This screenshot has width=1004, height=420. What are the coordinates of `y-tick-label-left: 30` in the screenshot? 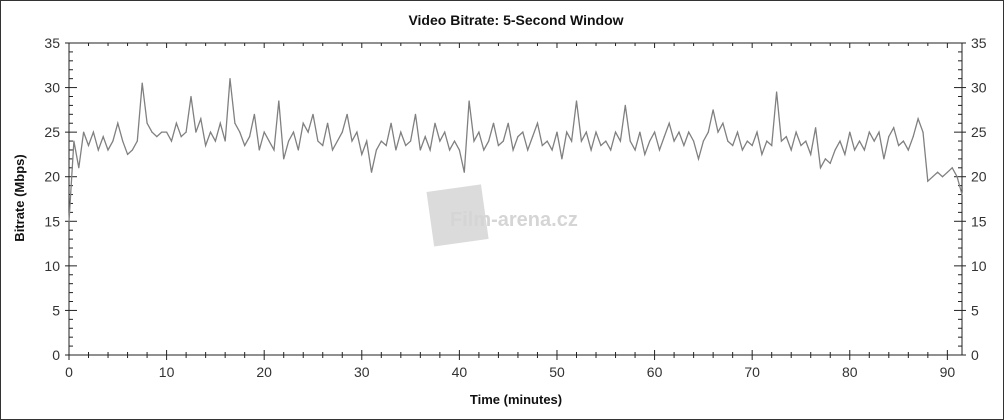 It's located at (52, 88).